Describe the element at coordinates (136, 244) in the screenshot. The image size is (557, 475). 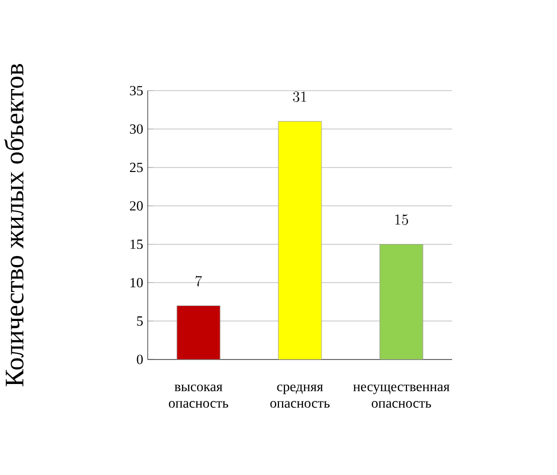
I see `y-tick-label: 15` at that location.